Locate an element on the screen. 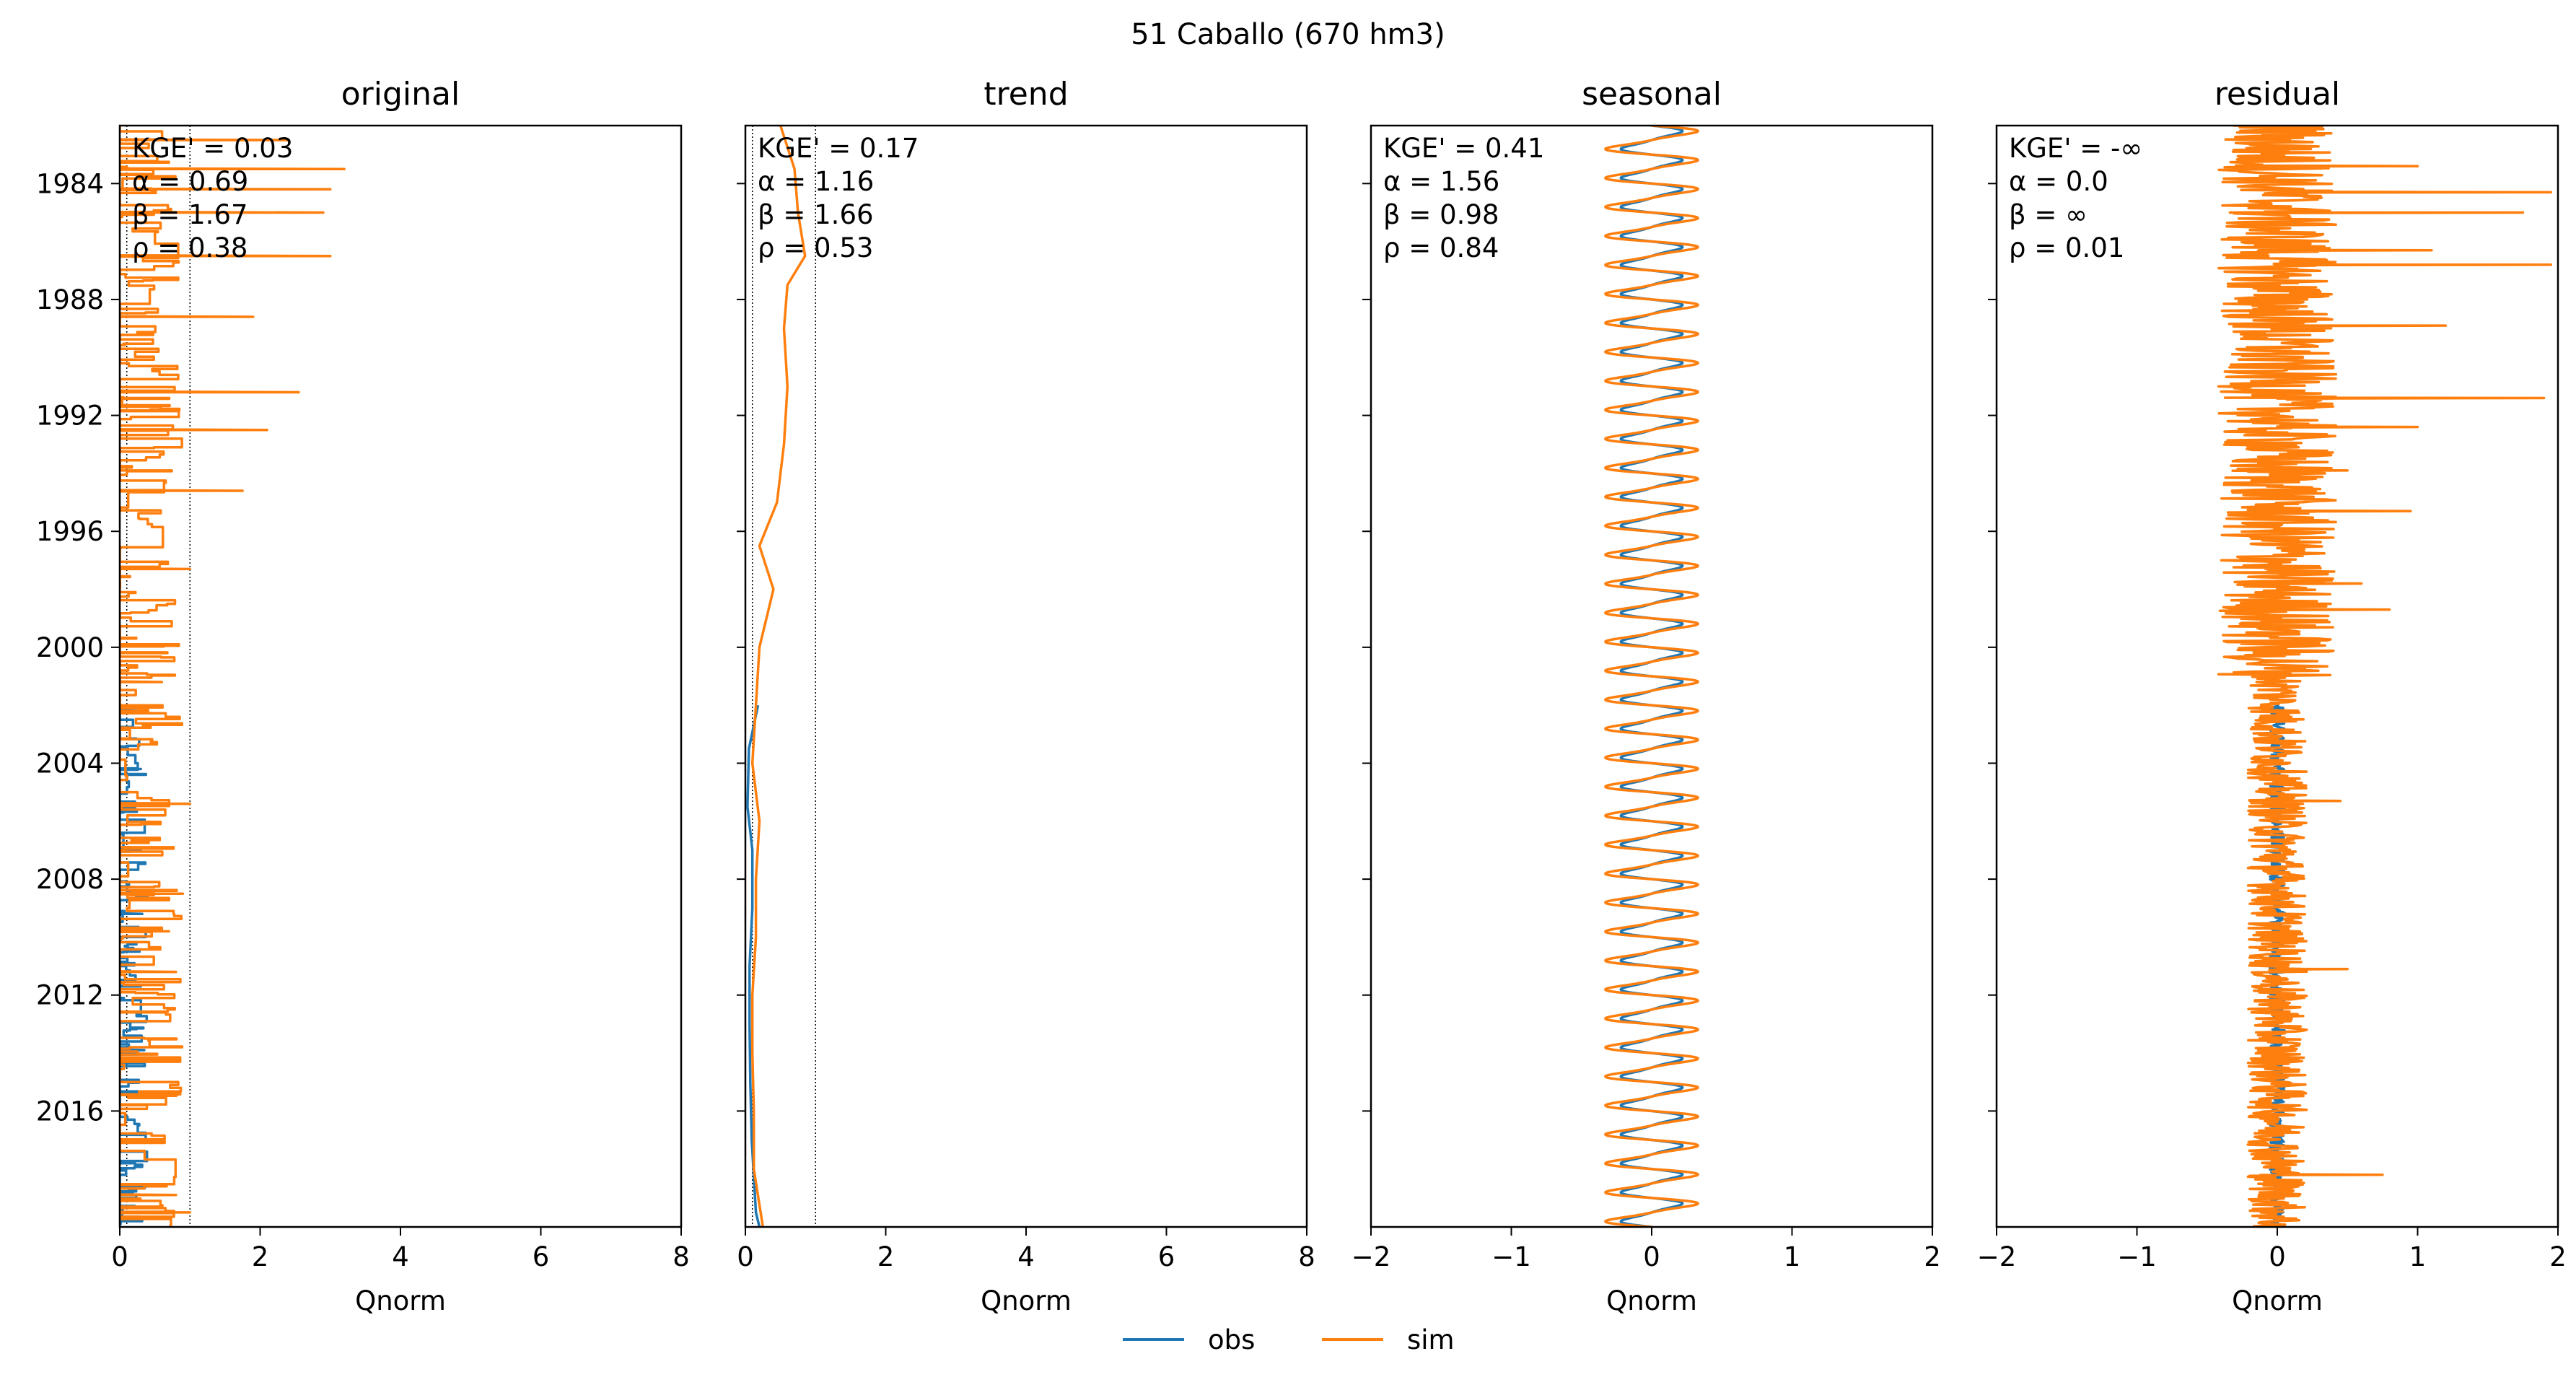 The height and width of the screenshot is (1385, 2576). legend: obs sim is located at coordinates (1289, 1339).